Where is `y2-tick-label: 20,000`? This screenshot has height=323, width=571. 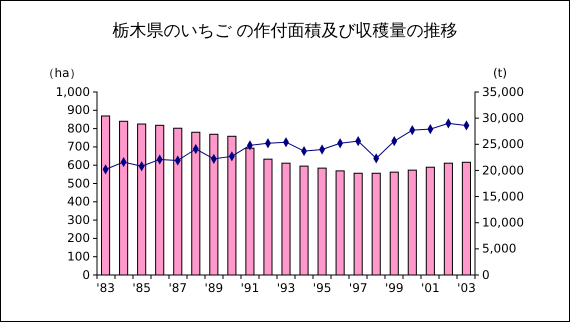
y2-tick-label: 20,000 is located at coordinates (503, 170).